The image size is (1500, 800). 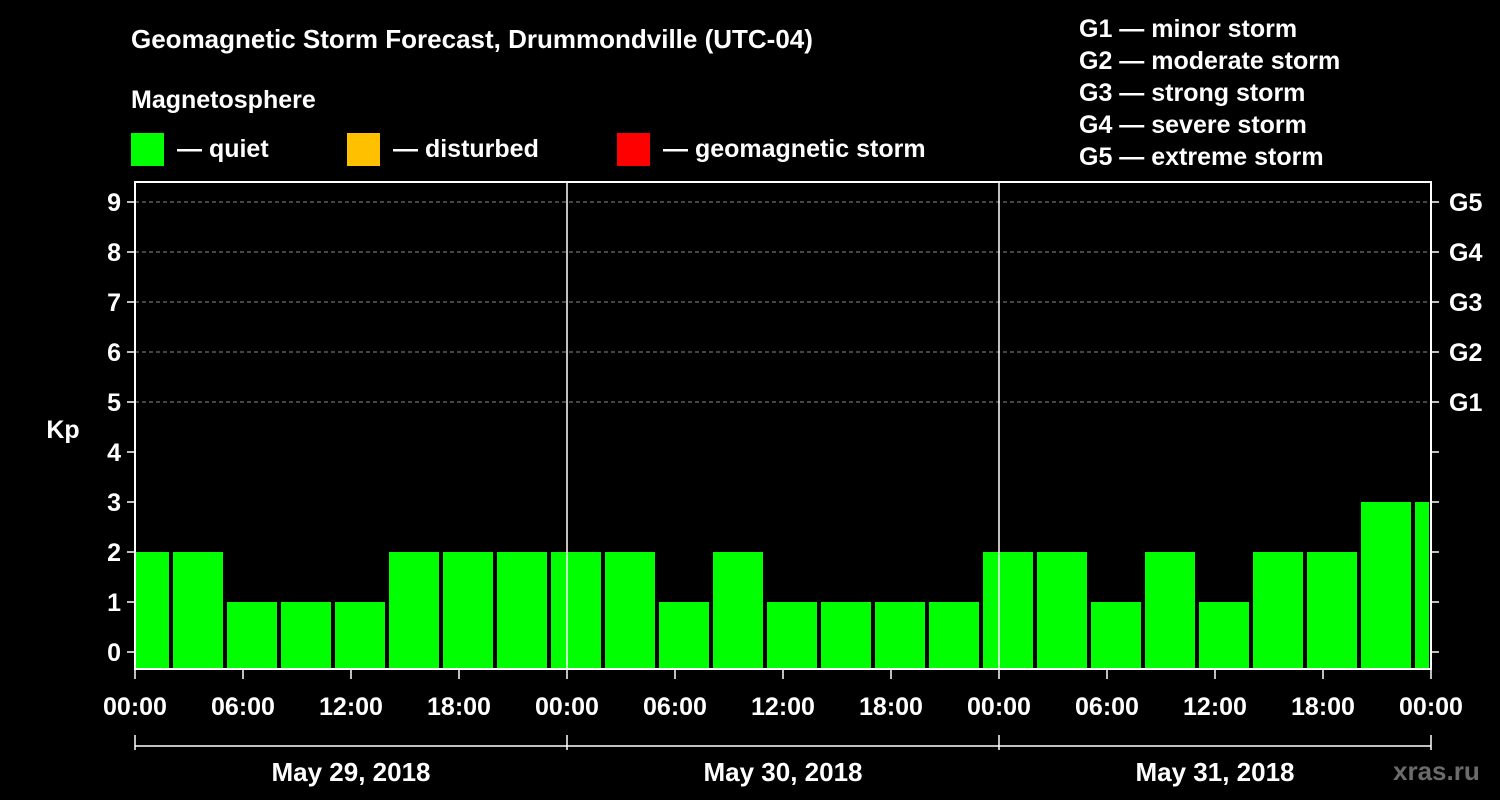 I want to click on y-tick-label: 8, so click(x=114, y=253).